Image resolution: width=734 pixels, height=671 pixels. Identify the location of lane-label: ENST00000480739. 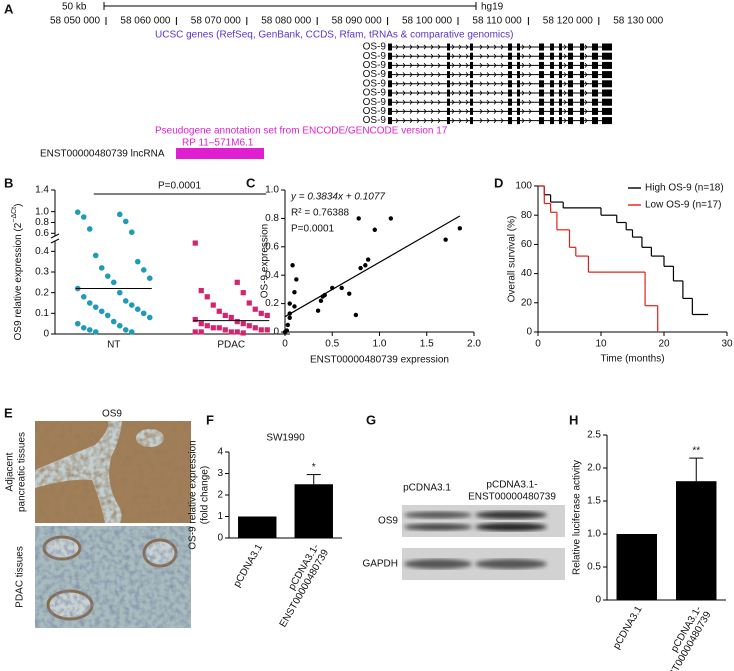
(512, 497).